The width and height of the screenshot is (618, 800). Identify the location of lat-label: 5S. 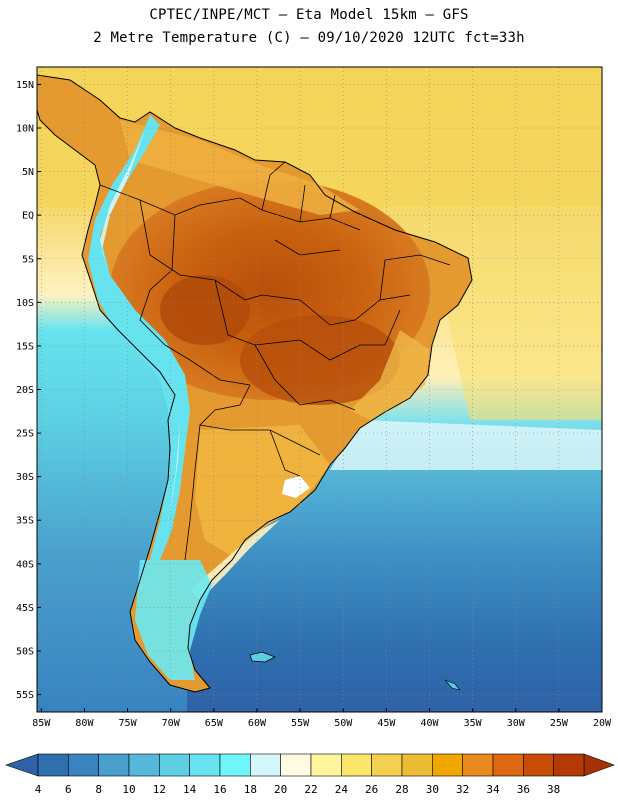
(28, 259).